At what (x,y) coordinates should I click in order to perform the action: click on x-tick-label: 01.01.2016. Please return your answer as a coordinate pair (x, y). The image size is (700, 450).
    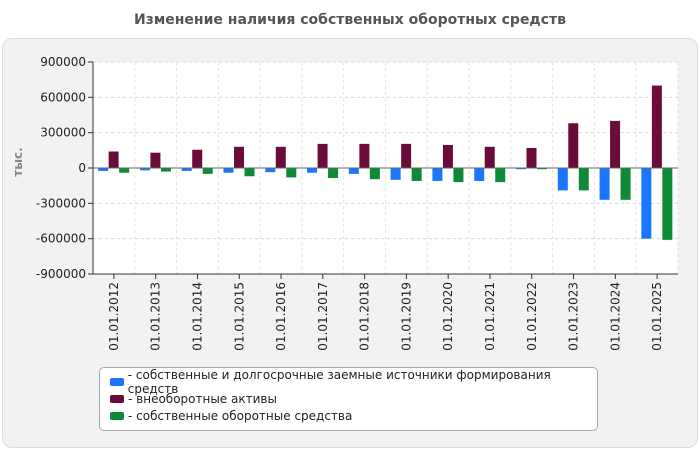
    Looking at the image, I should click on (281, 316).